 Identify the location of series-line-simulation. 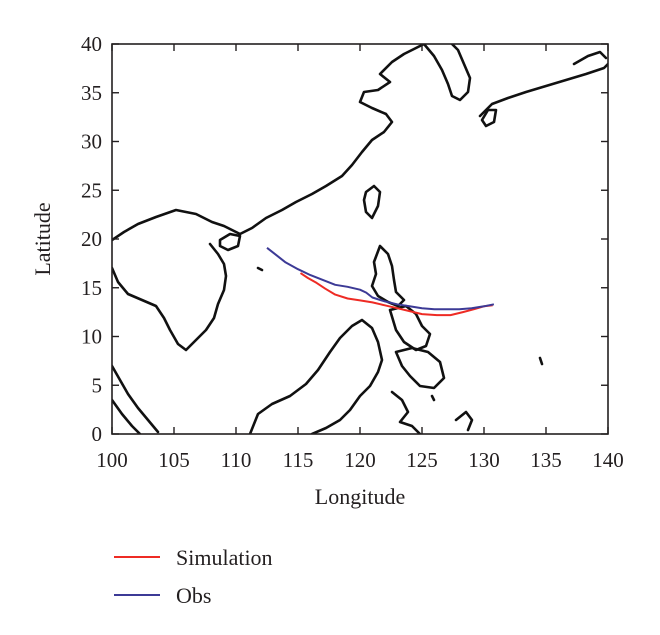
(396, 294).